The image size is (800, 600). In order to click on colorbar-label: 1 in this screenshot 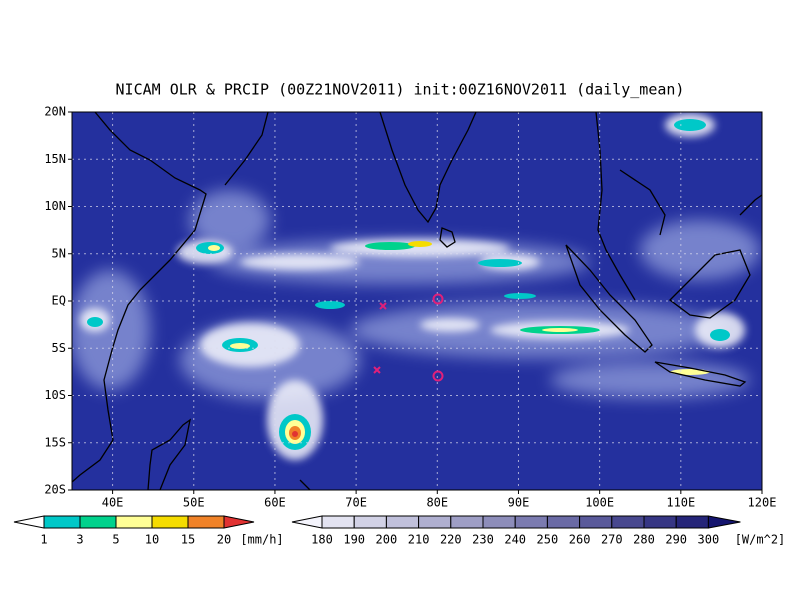, I will do `click(43, 540)`.